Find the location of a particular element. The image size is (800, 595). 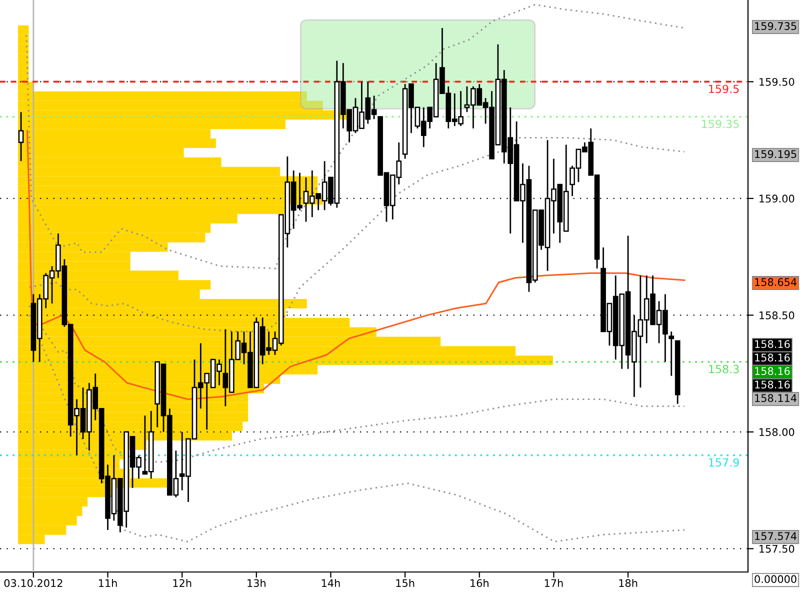

text: 157.574 is located at coordinates (775, 536).